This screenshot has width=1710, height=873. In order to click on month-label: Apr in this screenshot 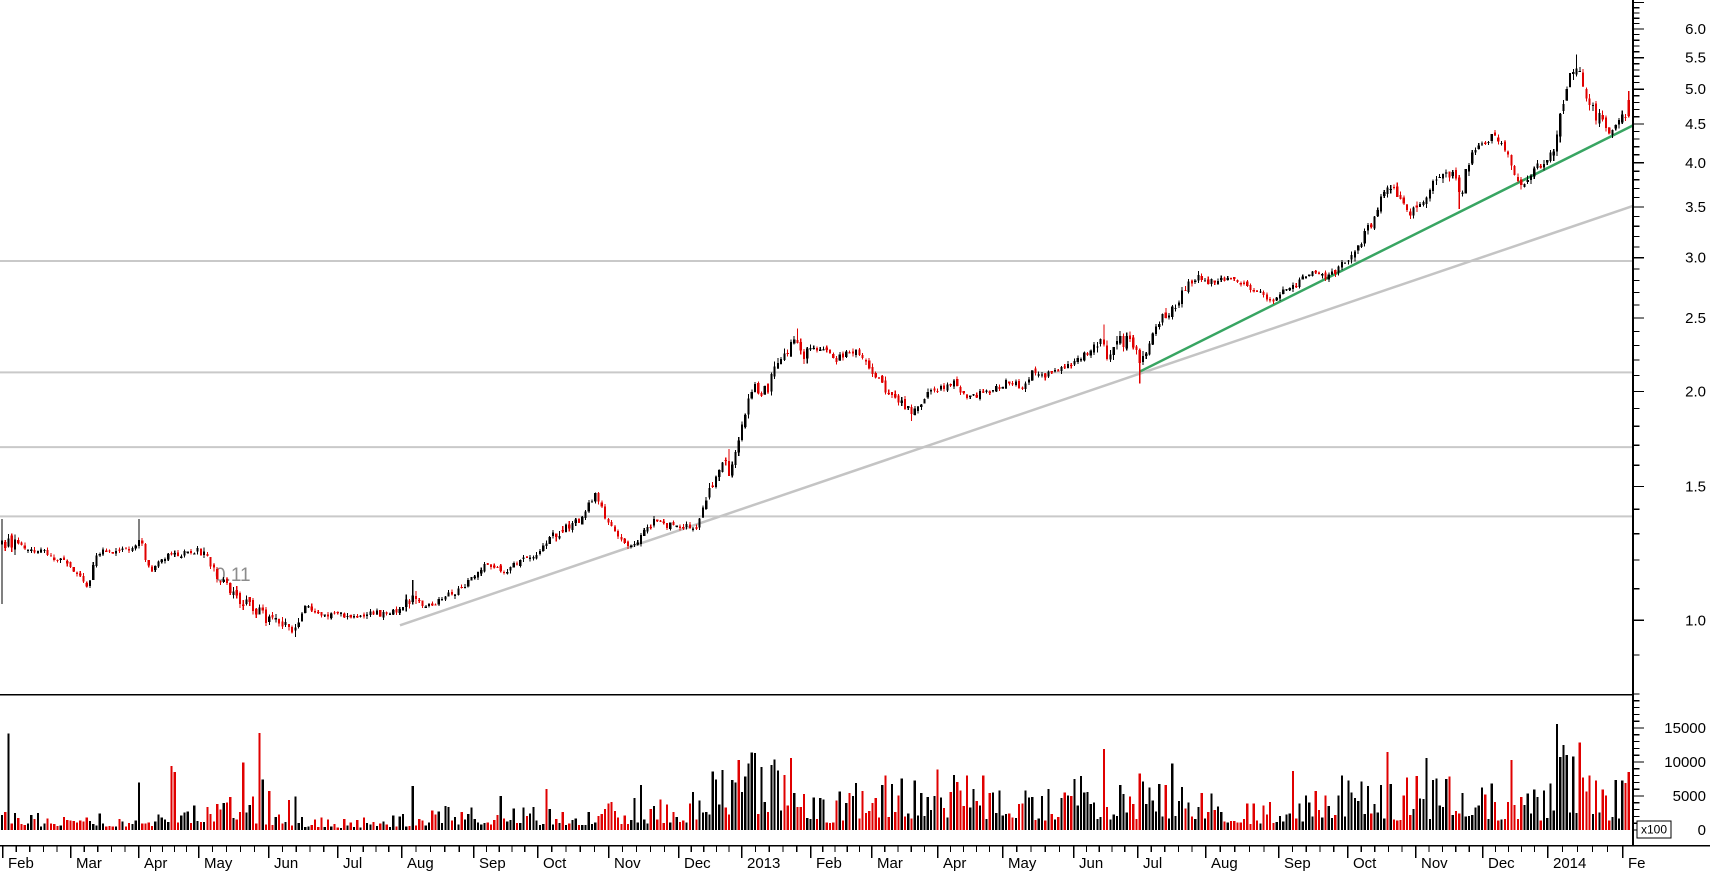, I will do `click(954, 863)`.